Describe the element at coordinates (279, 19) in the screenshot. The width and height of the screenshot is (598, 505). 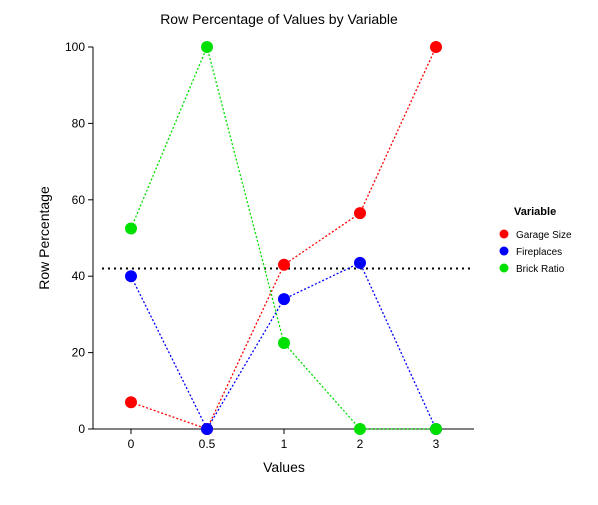
I see `chart-title: Row Percentage of Values by Variable` at that location.